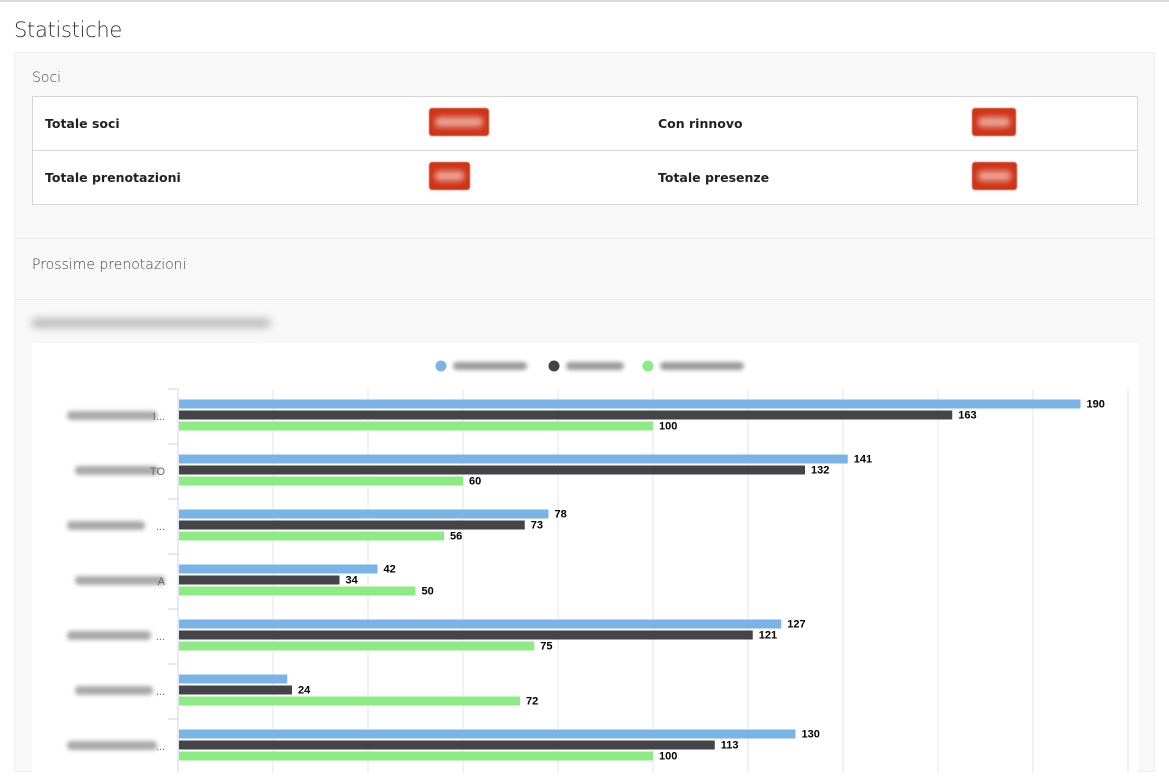  I want to click on stat-label-totale-presenze: Totale presenze, so click(803, 177).